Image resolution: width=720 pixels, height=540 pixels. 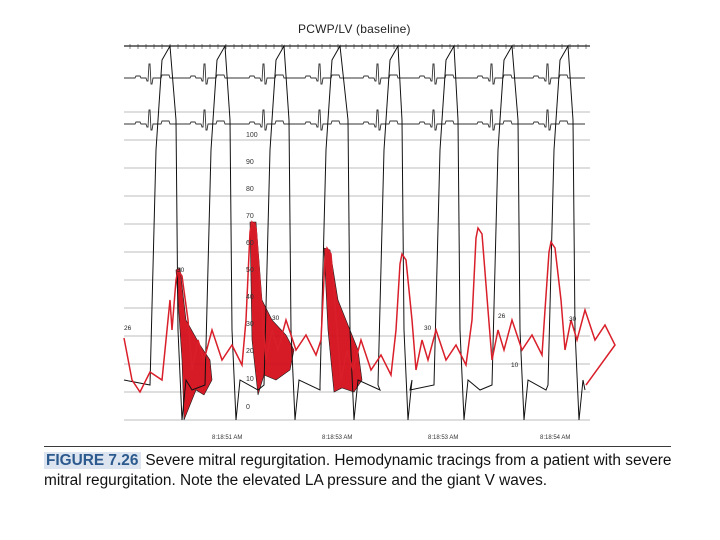 I want to click on scale-label-20: 20, so click(x=250, y=351).